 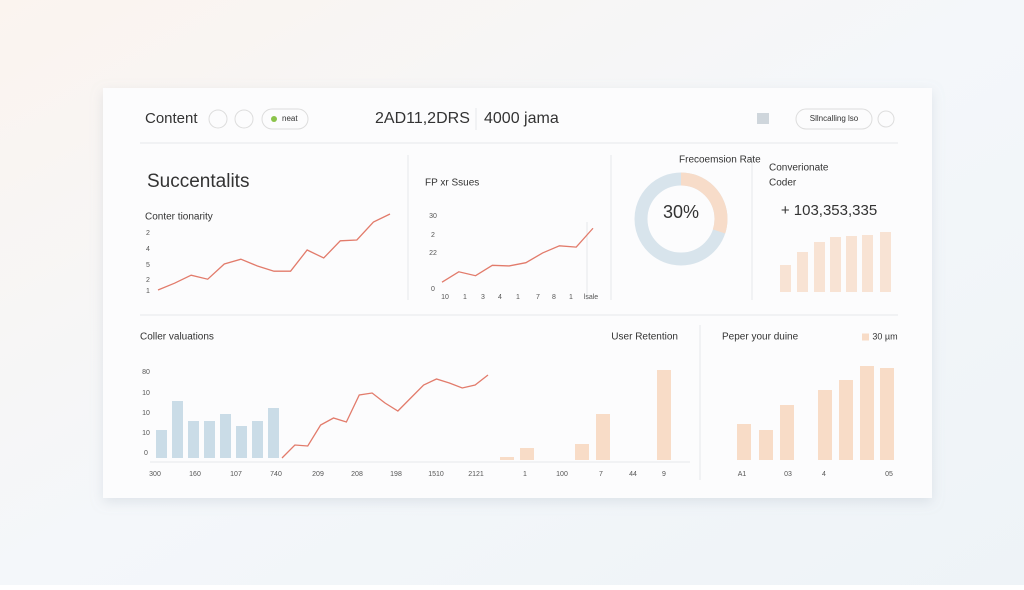 What do you see at coordinates (274, 119) in the screenshot?
I see `tag-dot` at bounding box center [274, 119].